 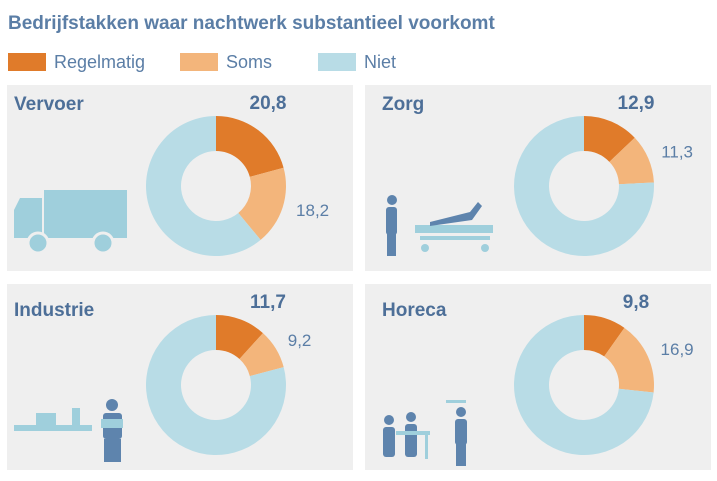 What do you see at coordinates (439, 225) in the screenshot?
I see `care-icon` at bounding box center [439, 225].